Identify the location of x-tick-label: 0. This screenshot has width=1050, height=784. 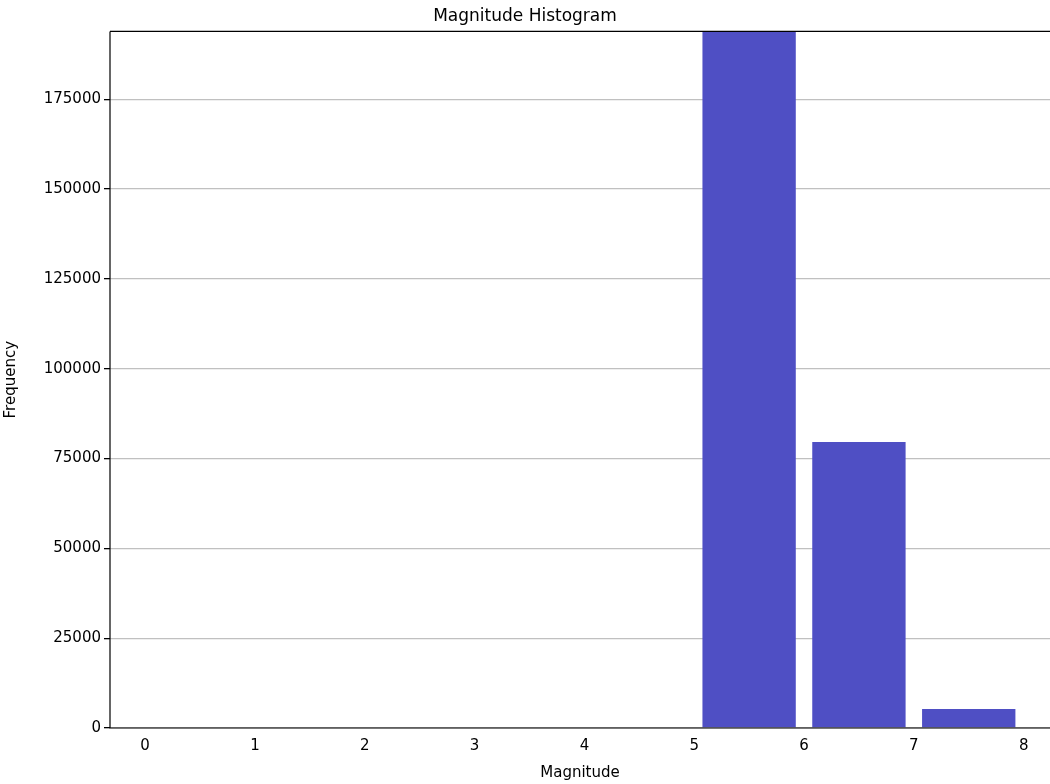
(145, 744).